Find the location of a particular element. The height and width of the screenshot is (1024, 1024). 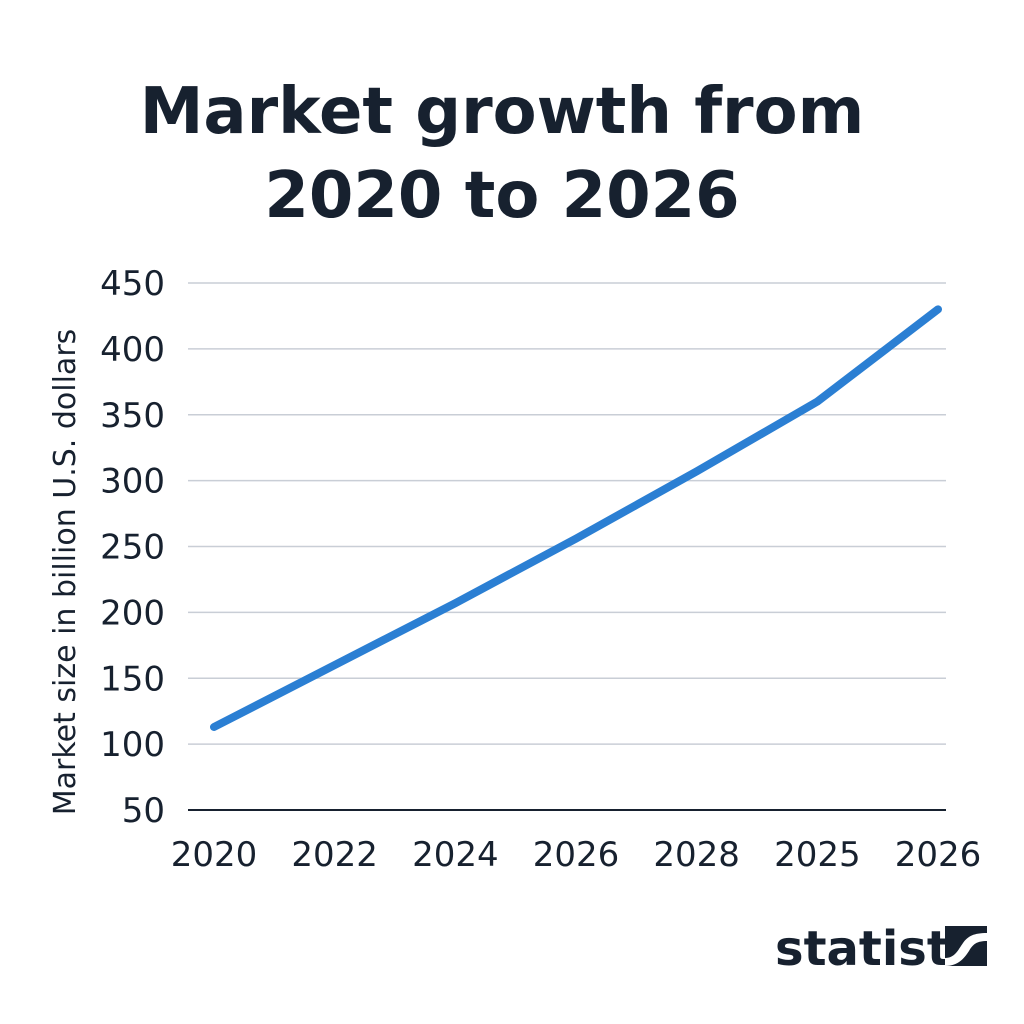

y-axis-ticks: 50 100 150 200 250 300 350 400 450 is located at coordinates (132, 547).